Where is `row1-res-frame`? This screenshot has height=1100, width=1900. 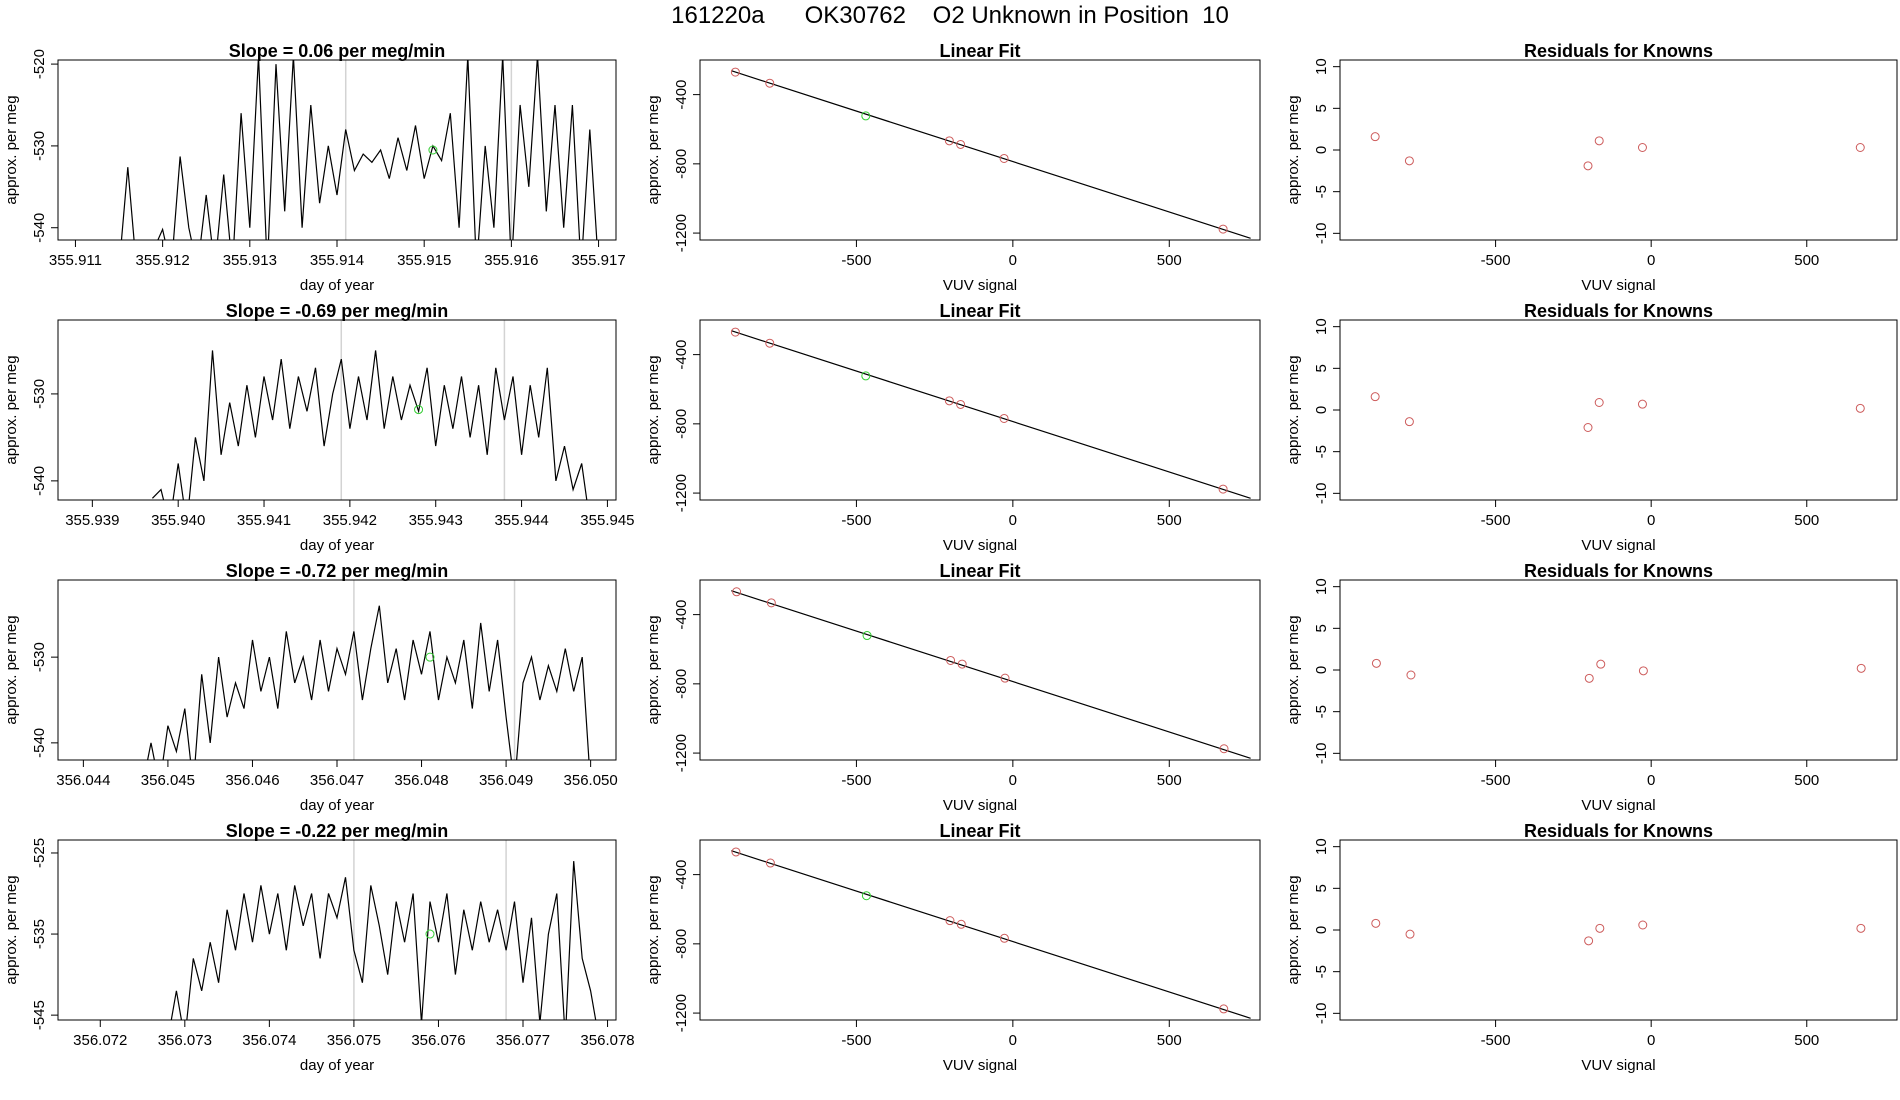 row1-res-frame is located at coordinates (1618, 410).